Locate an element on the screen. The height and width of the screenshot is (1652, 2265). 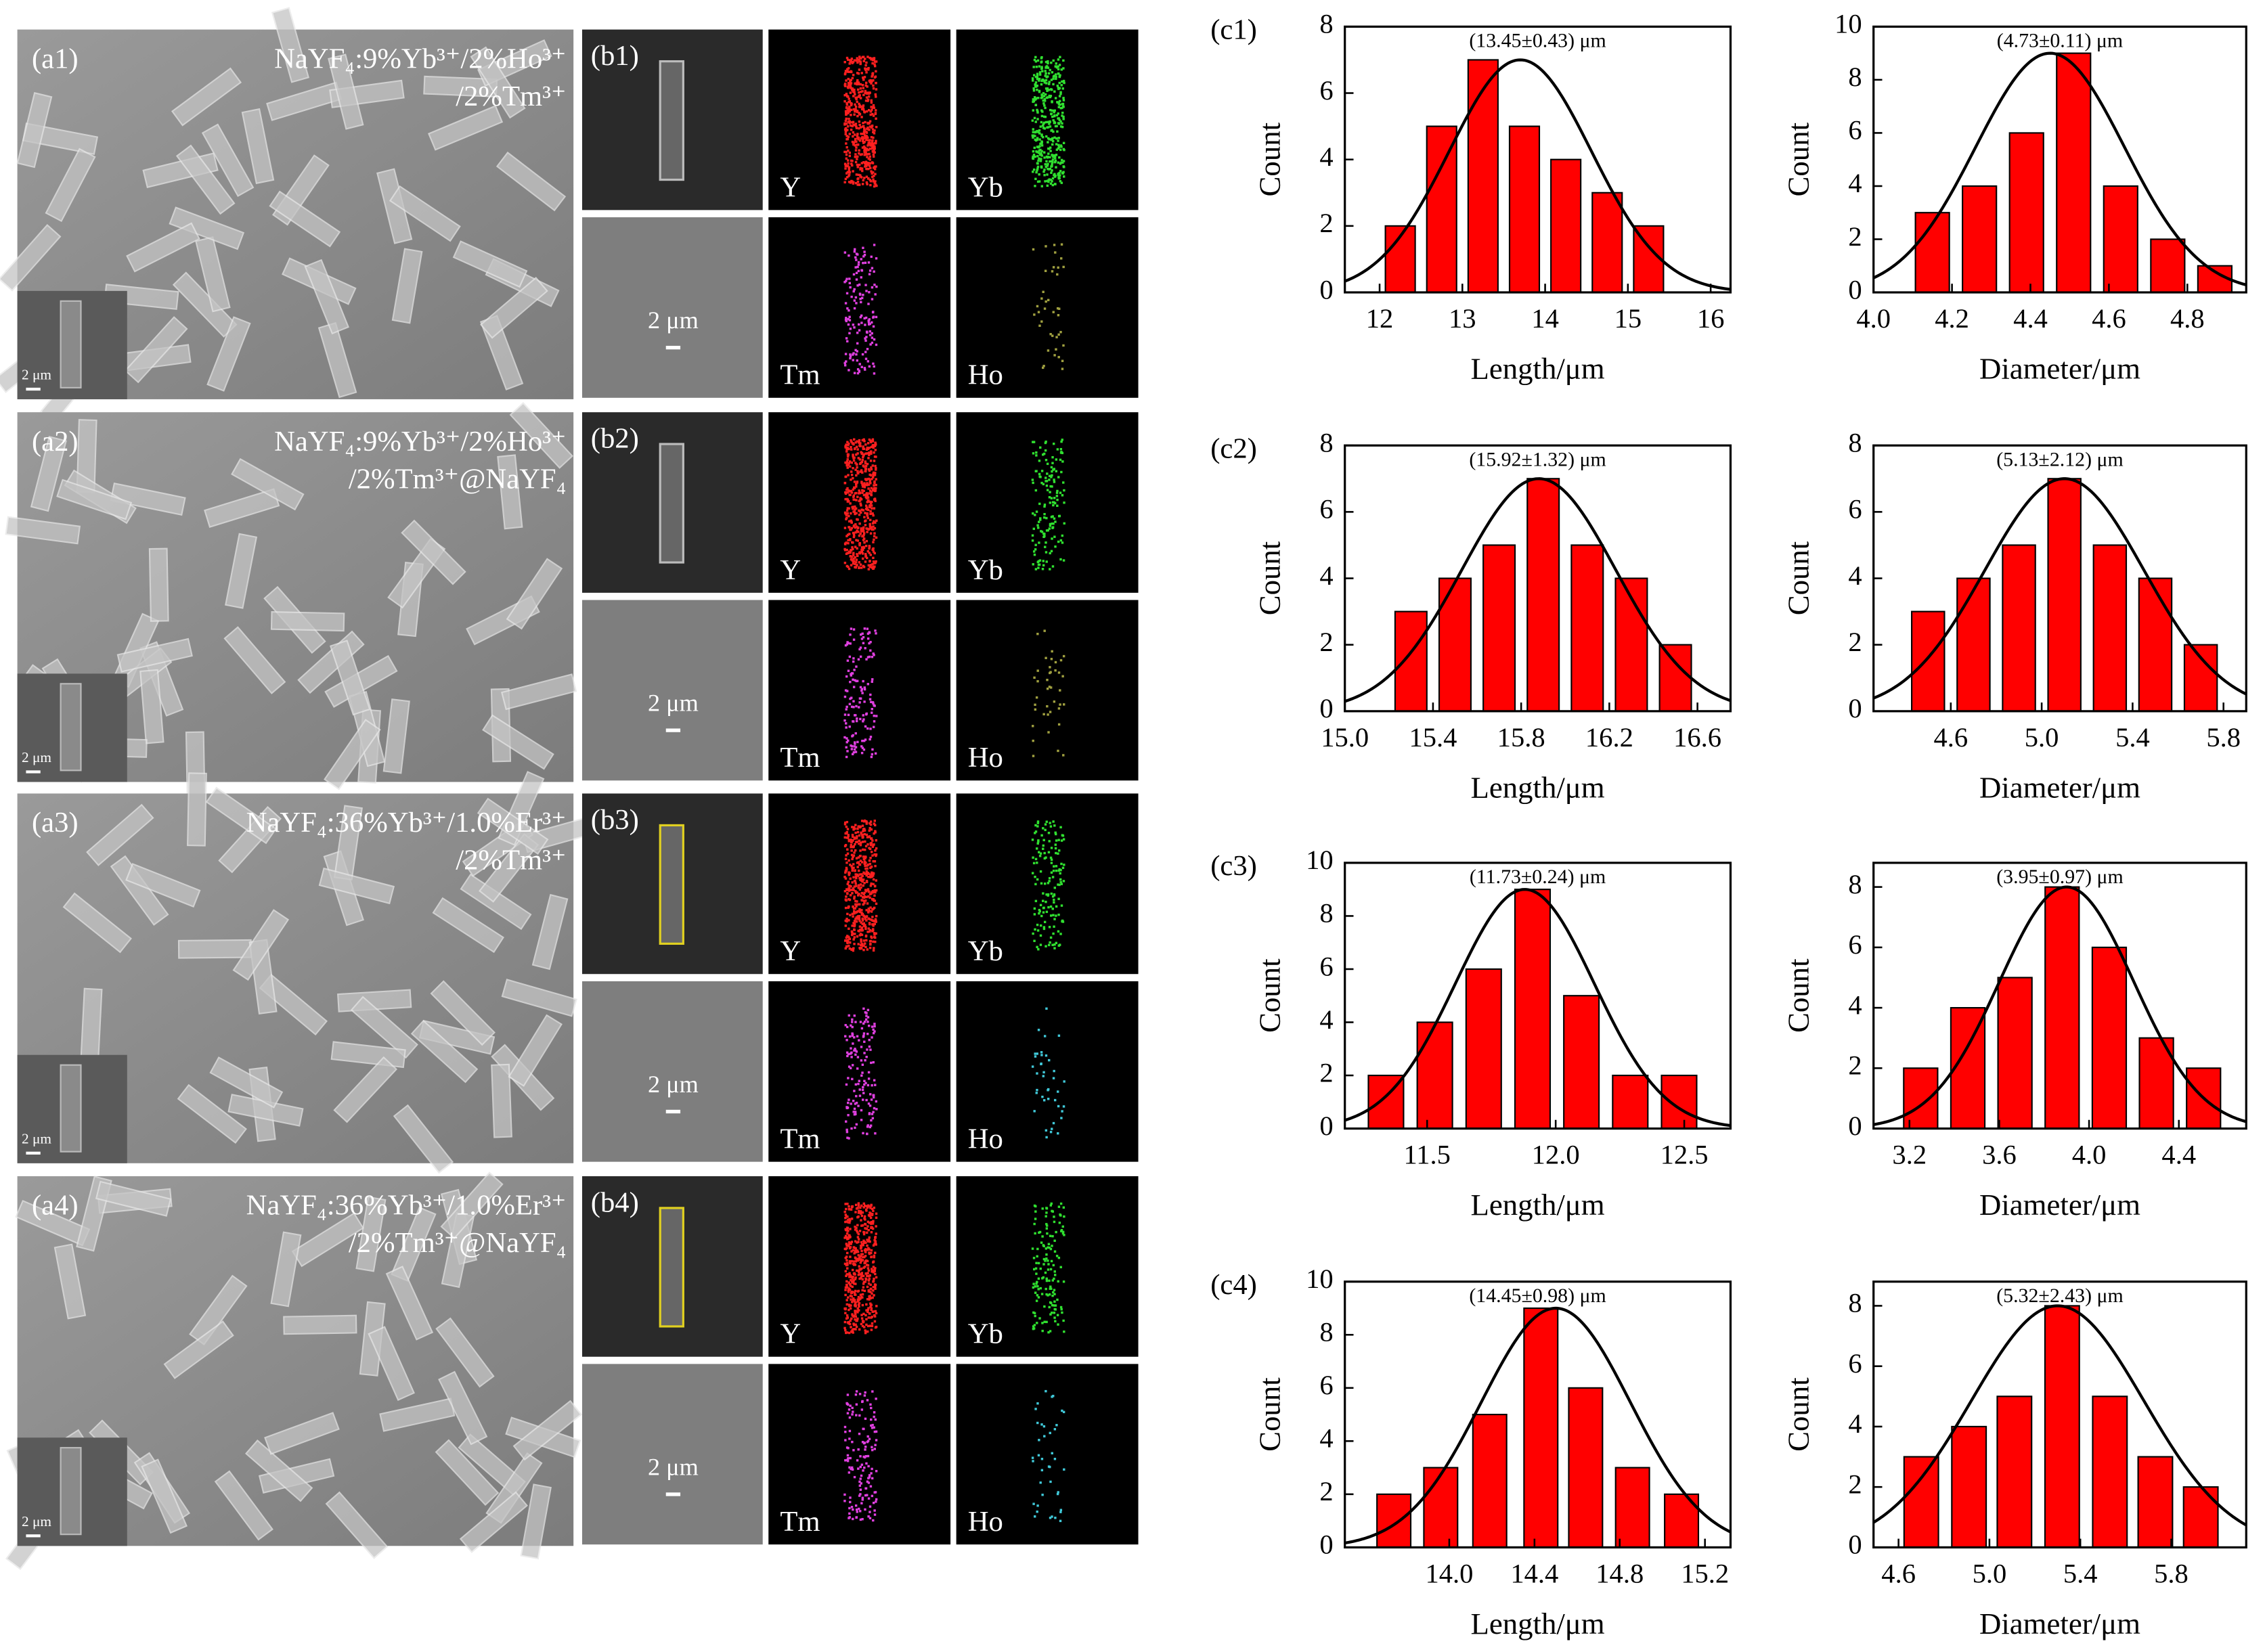
y-tick-label: 4 is located at coordinates (1326, 575).